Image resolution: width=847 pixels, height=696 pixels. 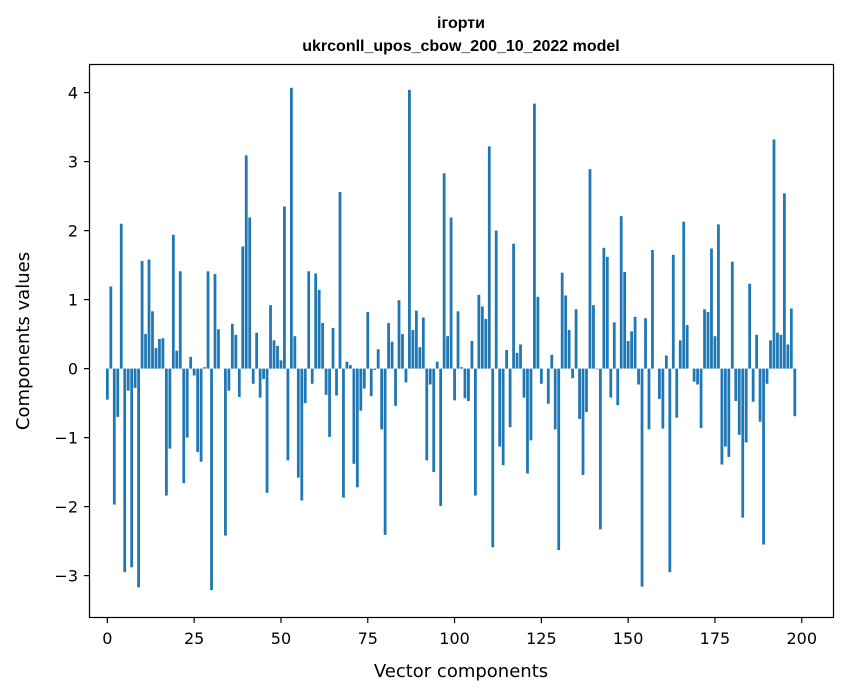 What do you see at coordinates (628, 638) in the screenshot?
I see `x-tick-label-150: 150` at bounding box center [628, 638].